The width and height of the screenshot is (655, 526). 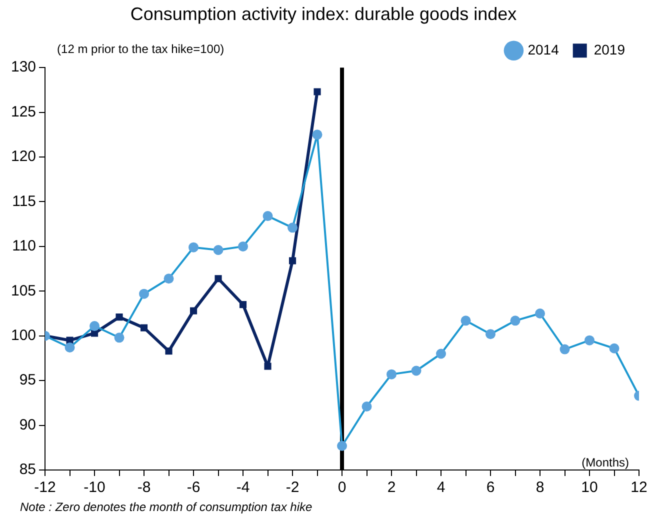 I want to click on y-tick-label: 130, so click(x=23, y=67).